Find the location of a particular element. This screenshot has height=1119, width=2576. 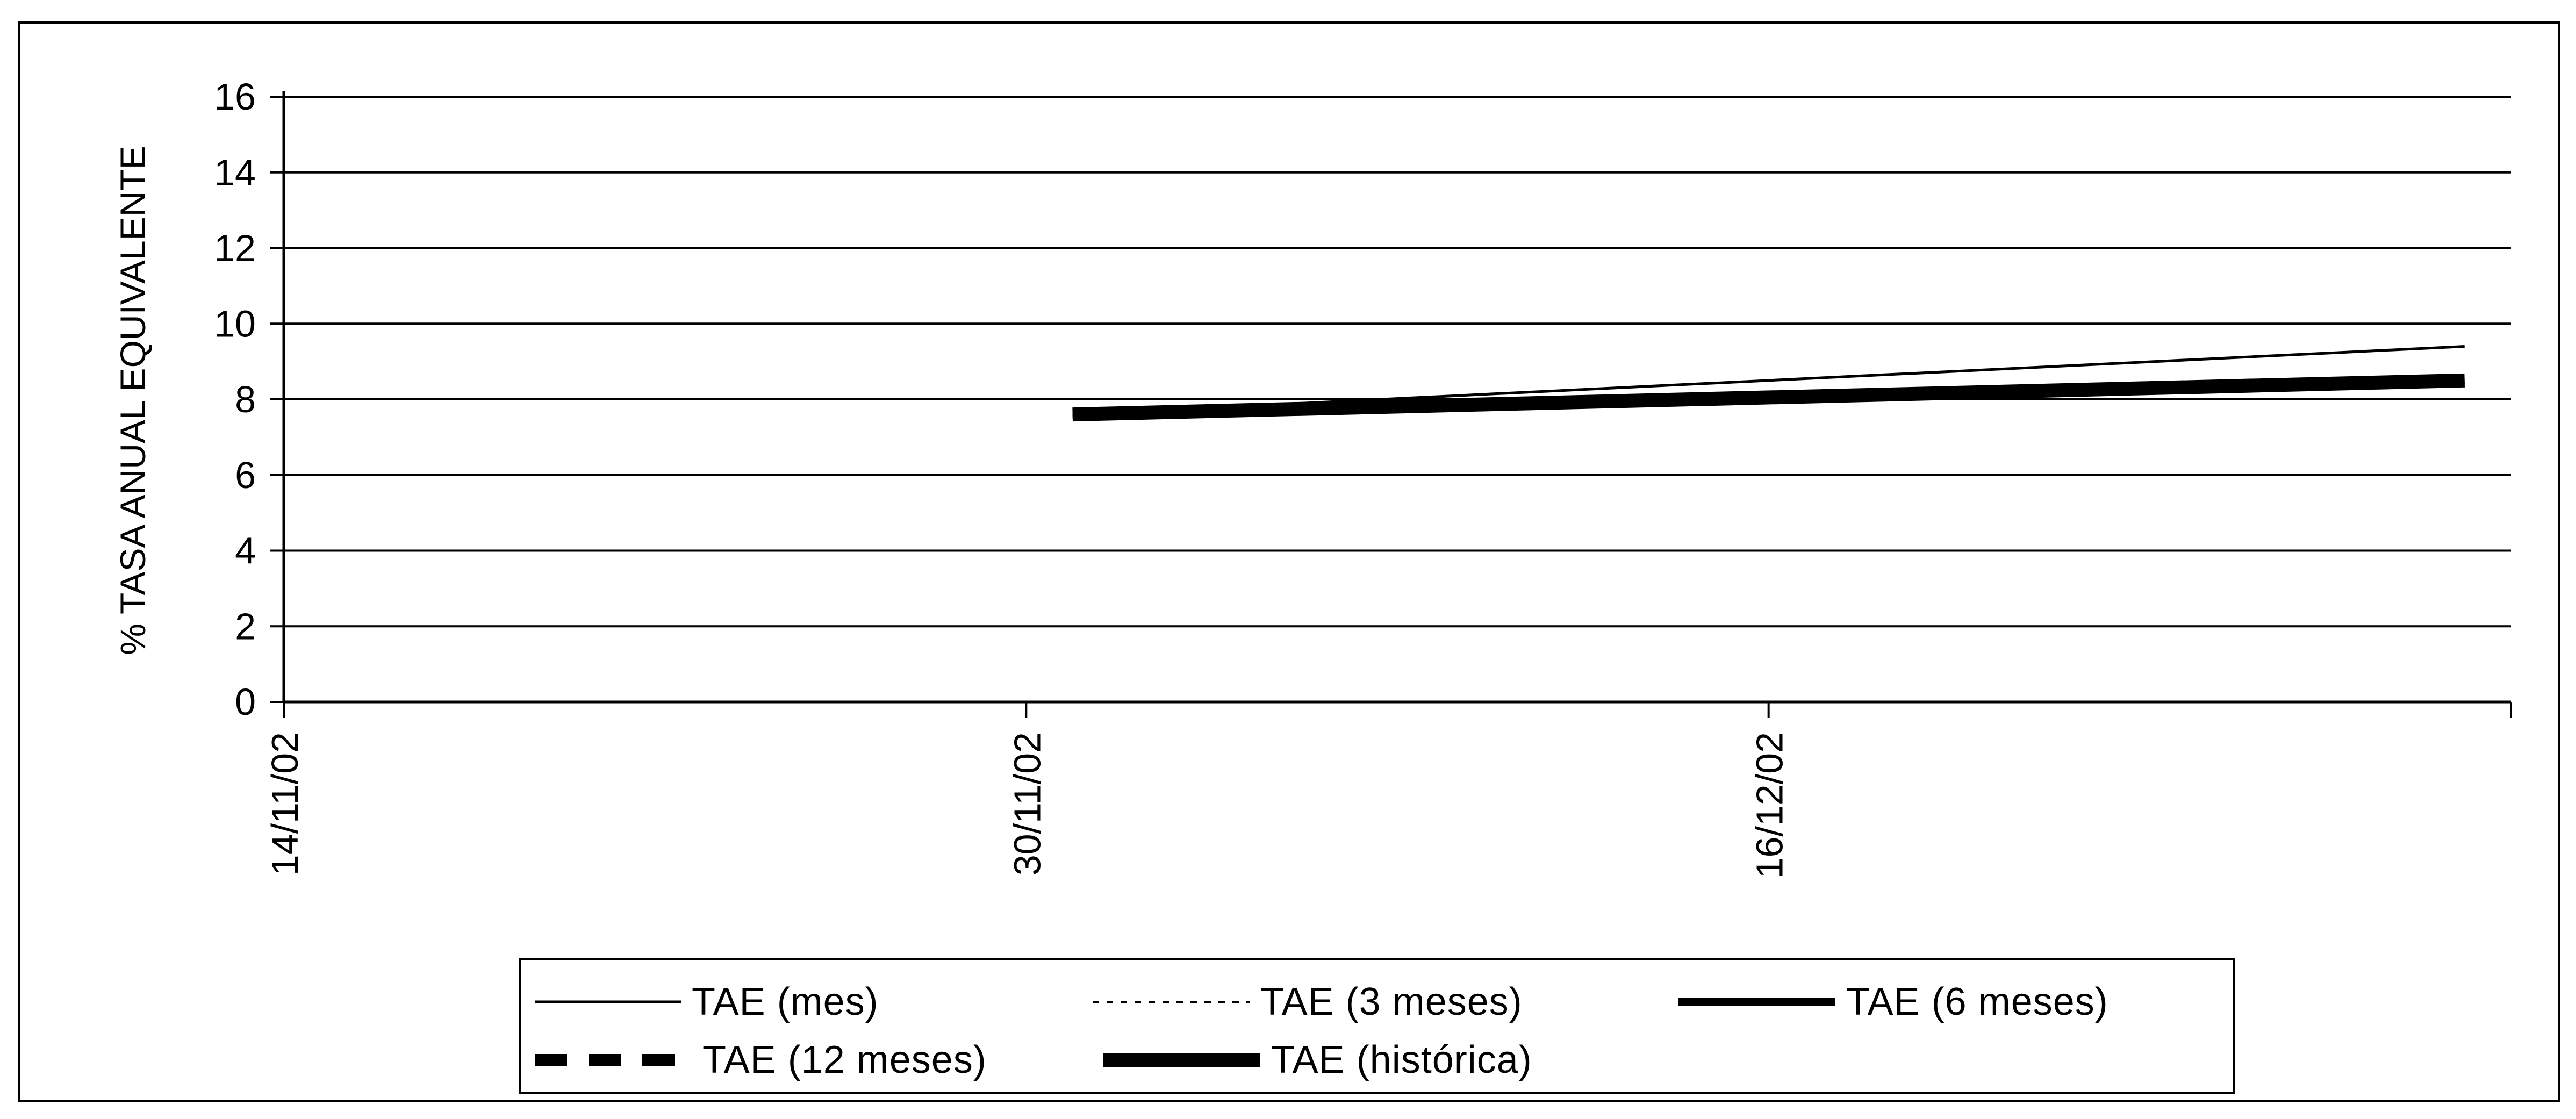

series-lines is located at coordinates (1768, 383).